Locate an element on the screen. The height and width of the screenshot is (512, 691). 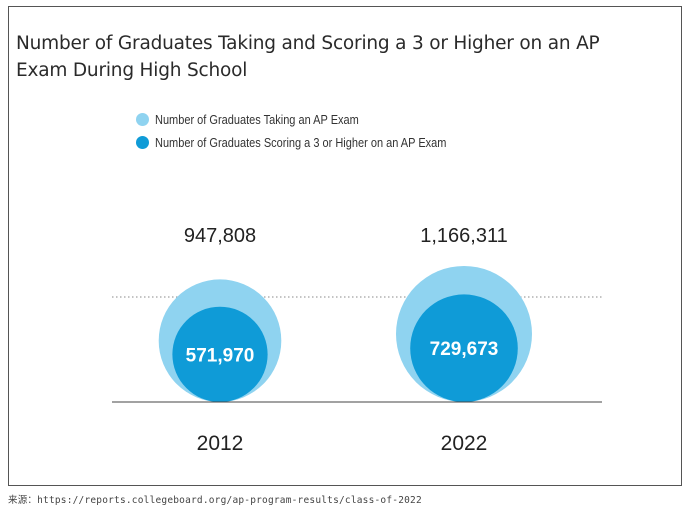
legend-swatch-taking is located at coordinates (142, 119).